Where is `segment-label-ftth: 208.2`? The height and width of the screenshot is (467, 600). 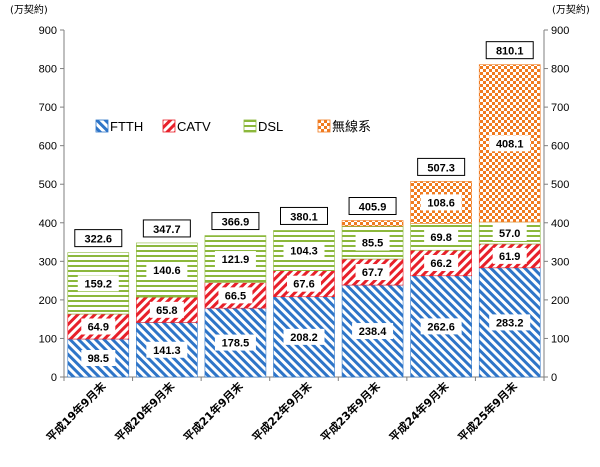 segment-label-ftth: 208.2 is located at coordinates (304, 338).